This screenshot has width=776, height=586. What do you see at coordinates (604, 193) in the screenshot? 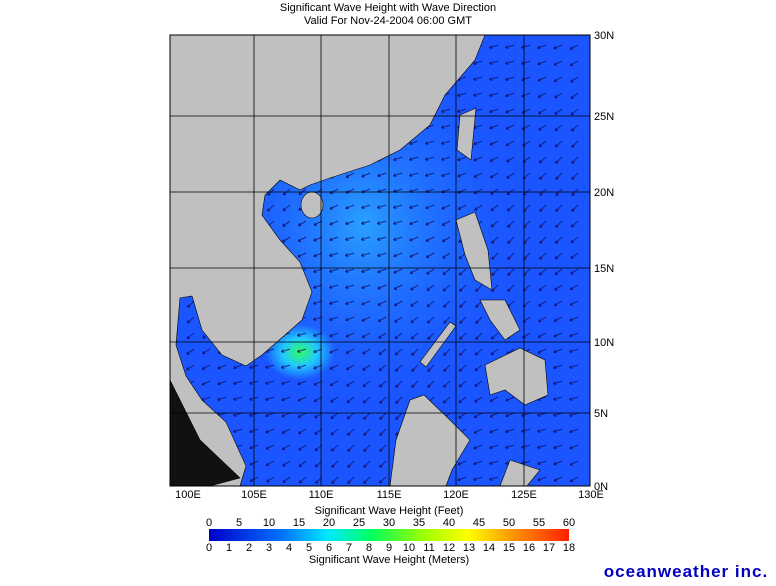
I see `lat-label: 20N` at bounding box center [604, 193].